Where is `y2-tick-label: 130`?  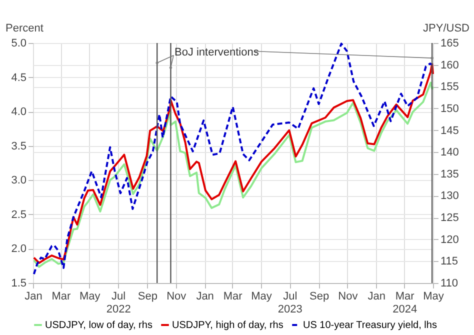 y2-tick-label: 130 is located at coordinates (449, 196).